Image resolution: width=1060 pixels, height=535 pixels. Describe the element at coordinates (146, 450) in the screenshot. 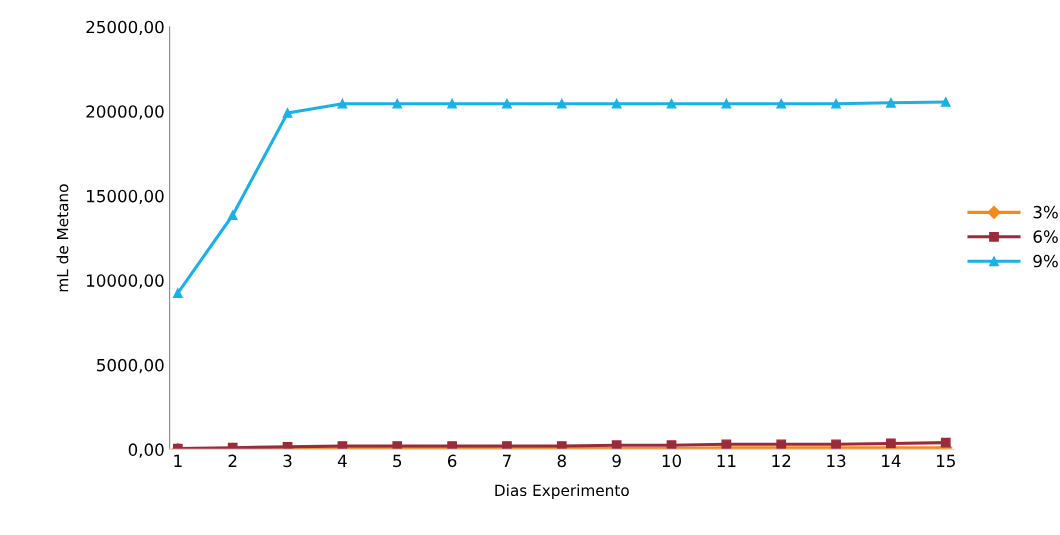

I see `y-tick-label: 0,00` at that location.